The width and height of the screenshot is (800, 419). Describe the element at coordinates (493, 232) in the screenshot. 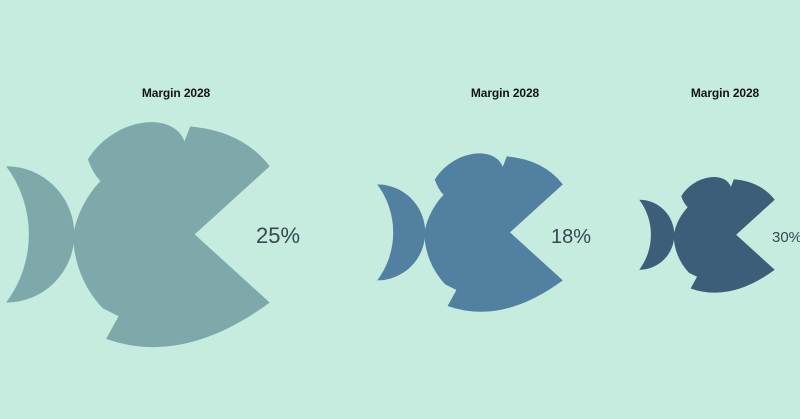

I see `fish-2-body` at that location.